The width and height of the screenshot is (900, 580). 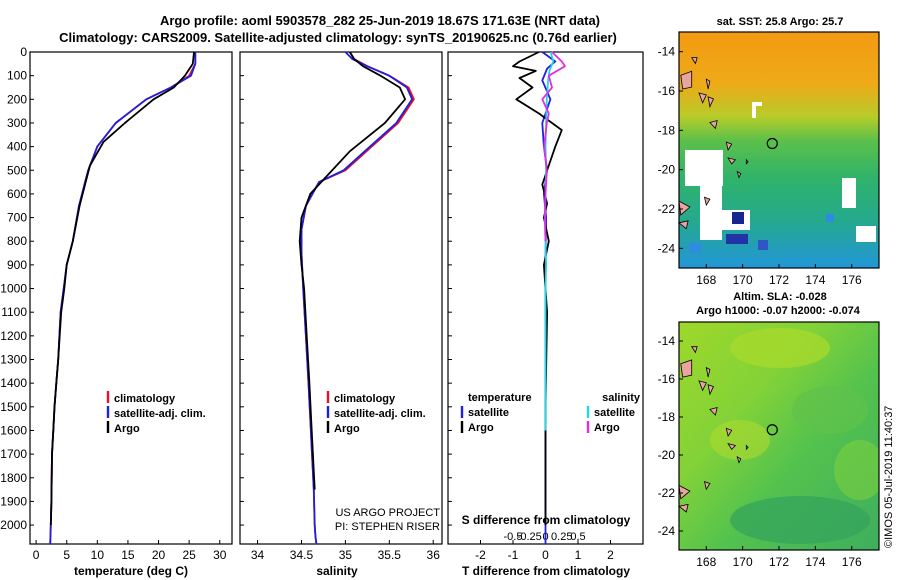 What do you see at coordinates (545, 555) in the screenshot?
I see `x-tick-label: 0` at bounding box center [545, 555].